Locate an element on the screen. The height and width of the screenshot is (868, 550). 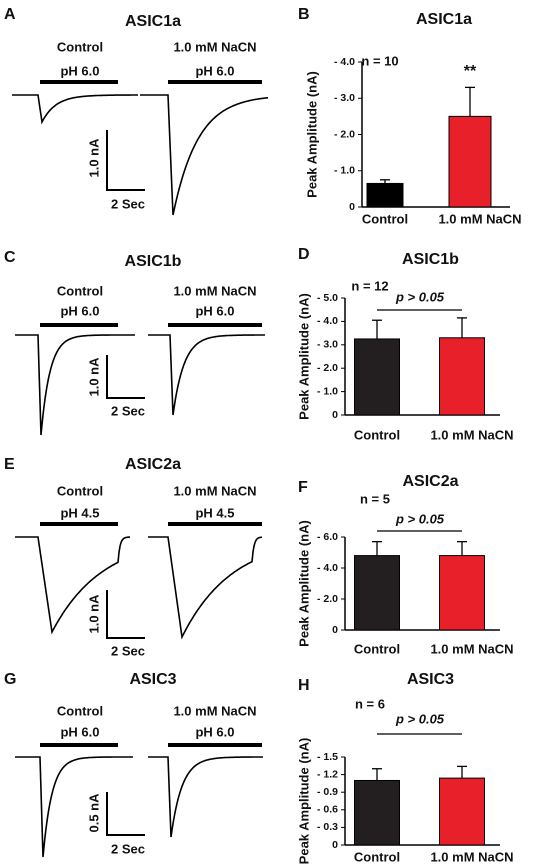
panel-letter: F is located at coordinates (303, 487).